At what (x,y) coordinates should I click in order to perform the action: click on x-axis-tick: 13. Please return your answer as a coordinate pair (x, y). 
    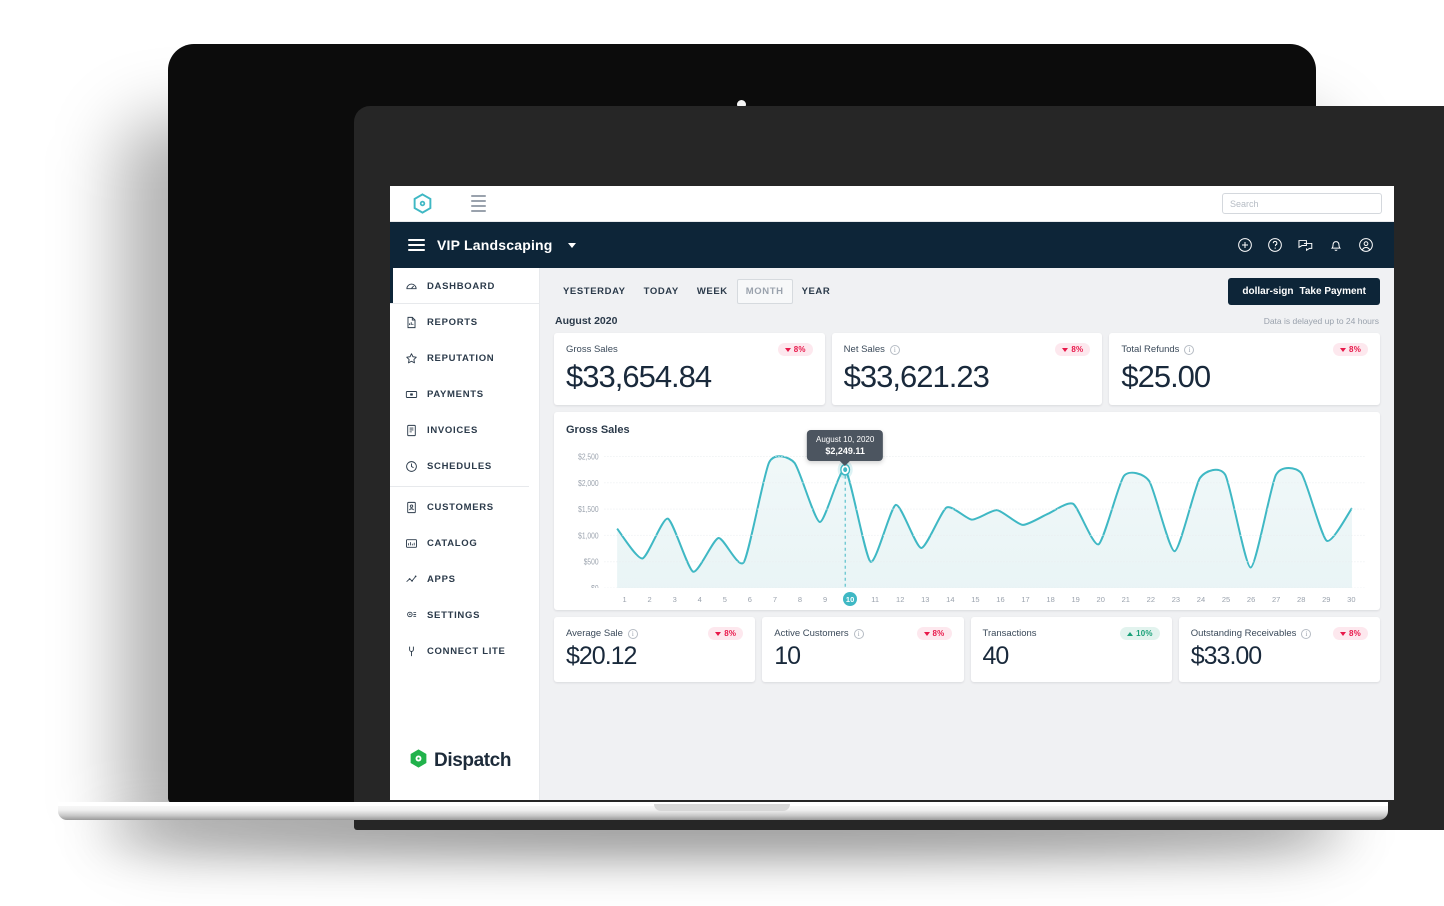
    Looking at the image, I should click on (925, 599).